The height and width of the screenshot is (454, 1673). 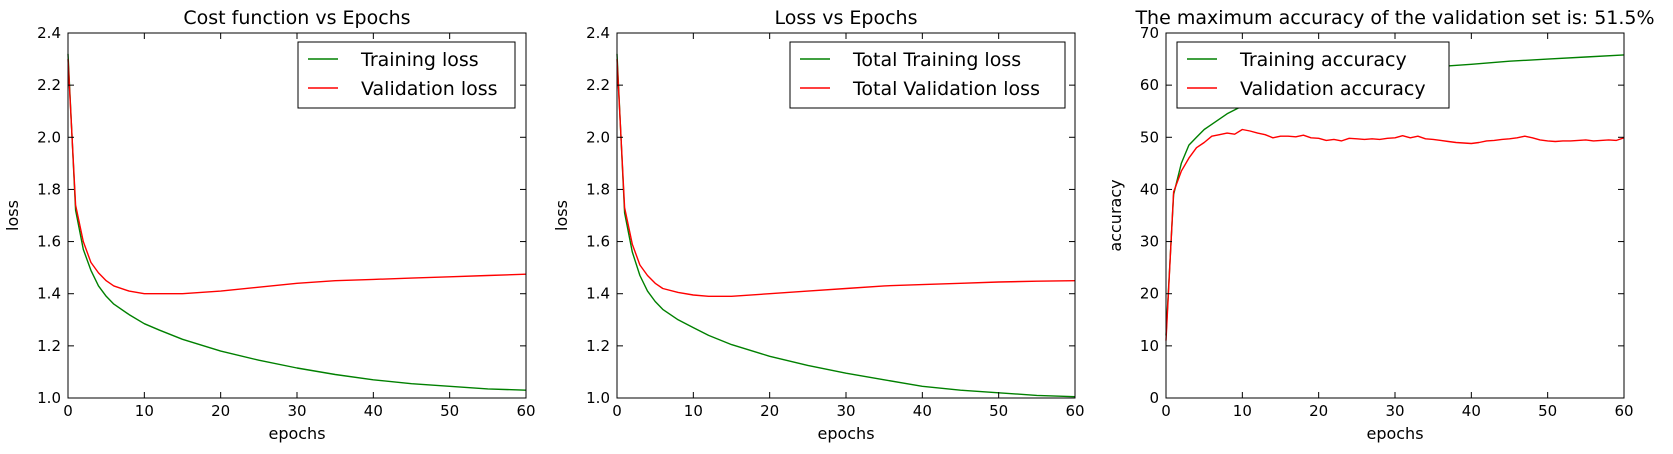 What do you see at coordinates (1149, 242) in the screenshot?
I see `y-tick-label: 30` at bounding box center [1149, 242].